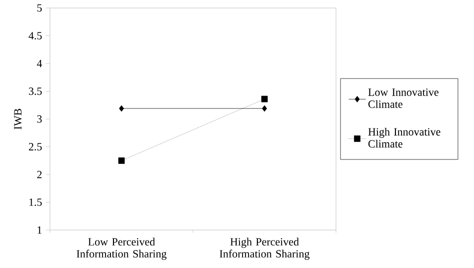 This screenshot has width=474, height=268. Describe the element at coordinates (18, 119) in the screenshot. I see `y-axis-title: IWB` at that location.